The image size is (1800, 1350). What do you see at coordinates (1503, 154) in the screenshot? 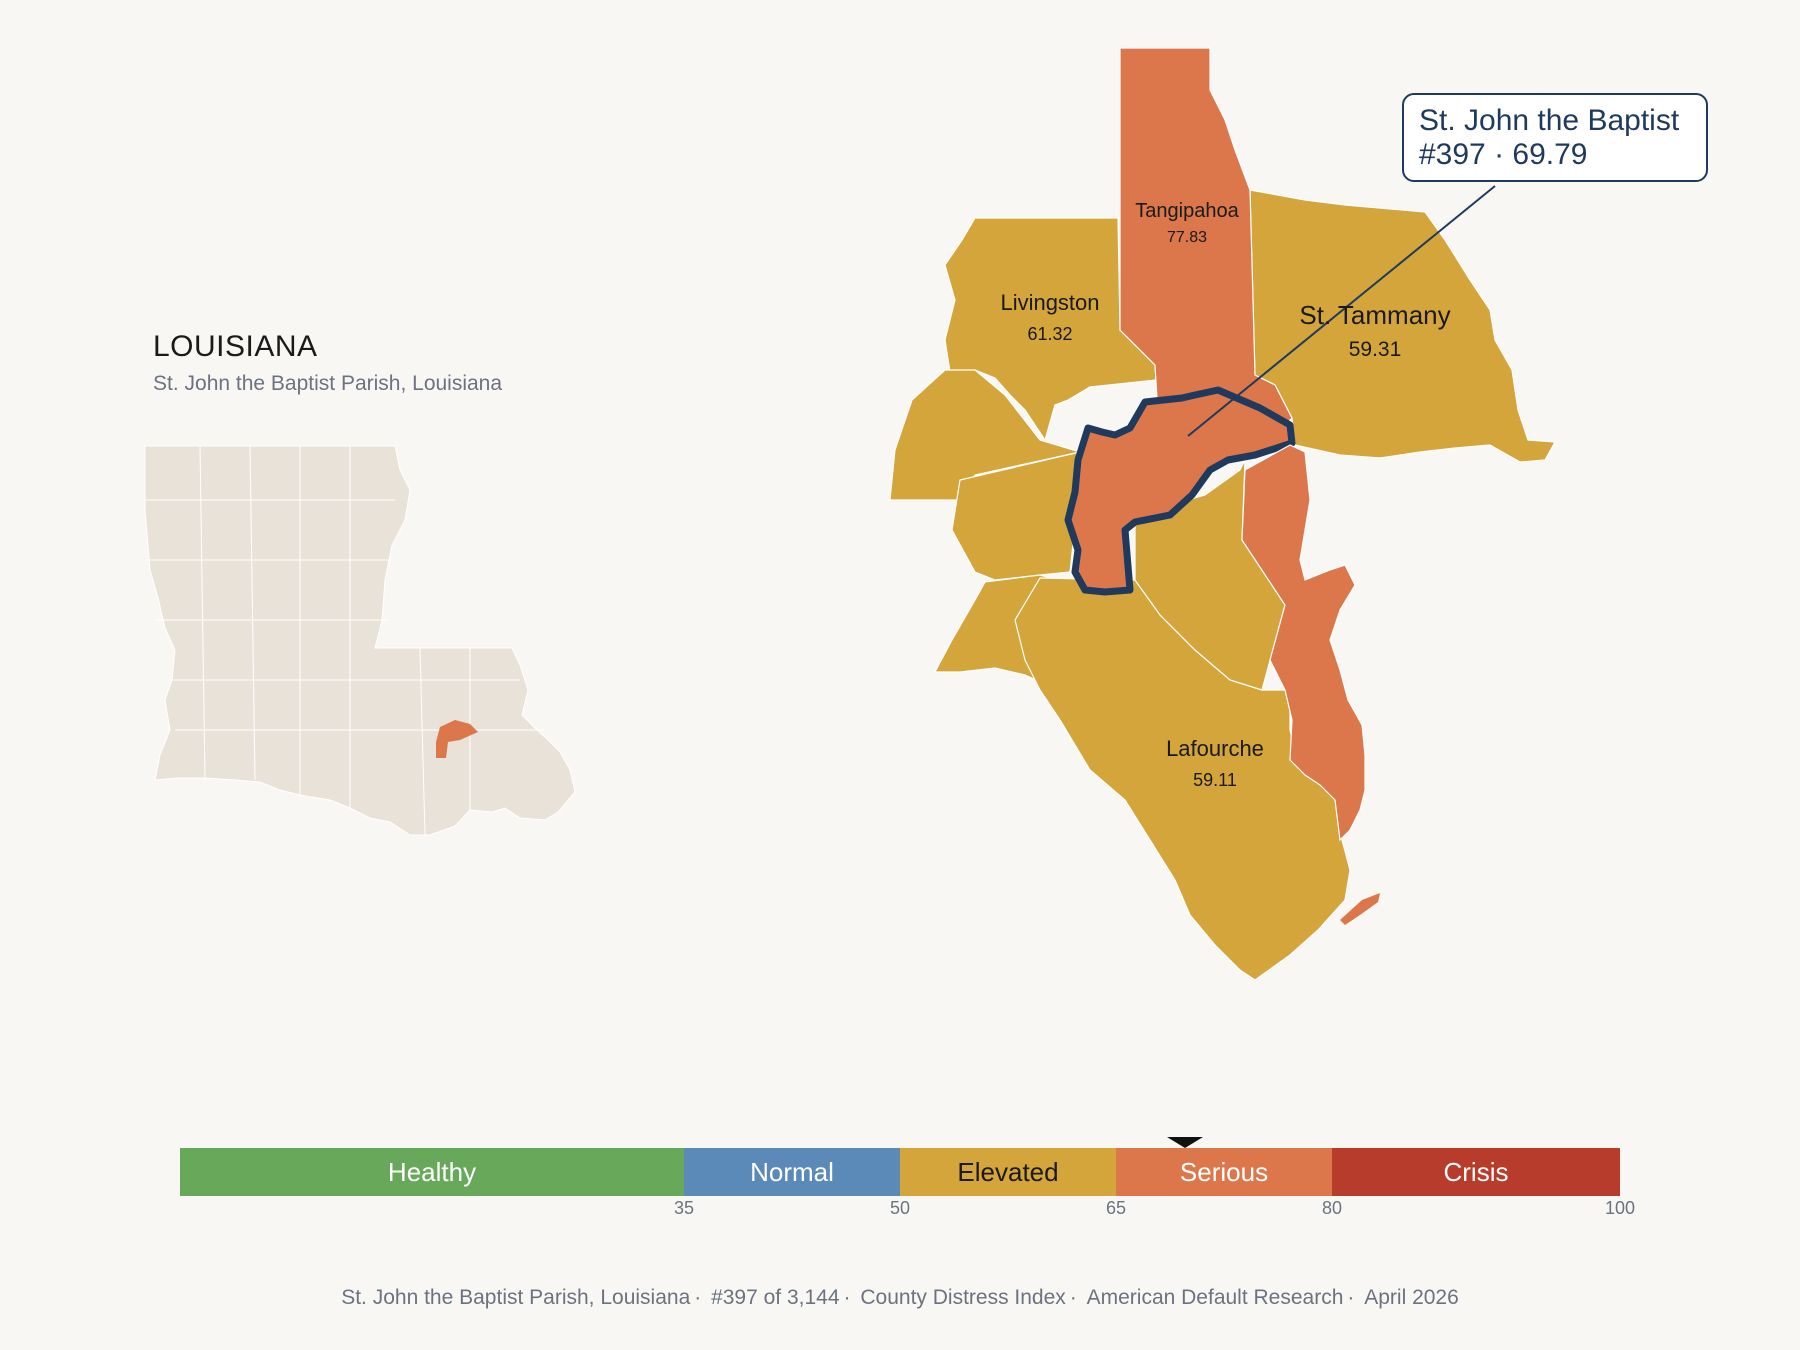
I see `callout-rank-score: #397 · 69.79` at bounding box center [1503, 154].